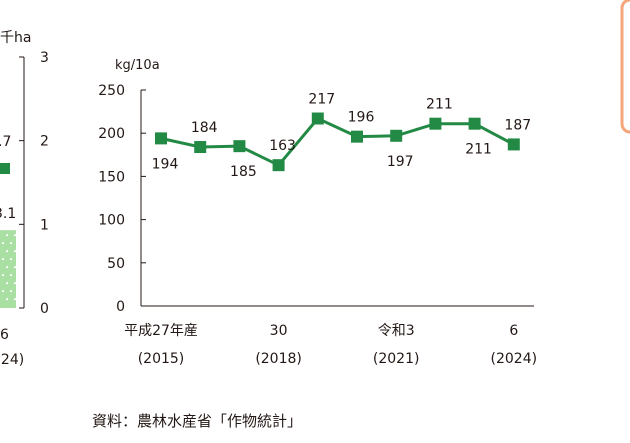 Image resolution: width=630 pixels, height=443 pixels. What do you see at coordinates (161, 331) in the screenshot?
I see `x-tick-label: 平成27年産` at bounding box center [161, 331].